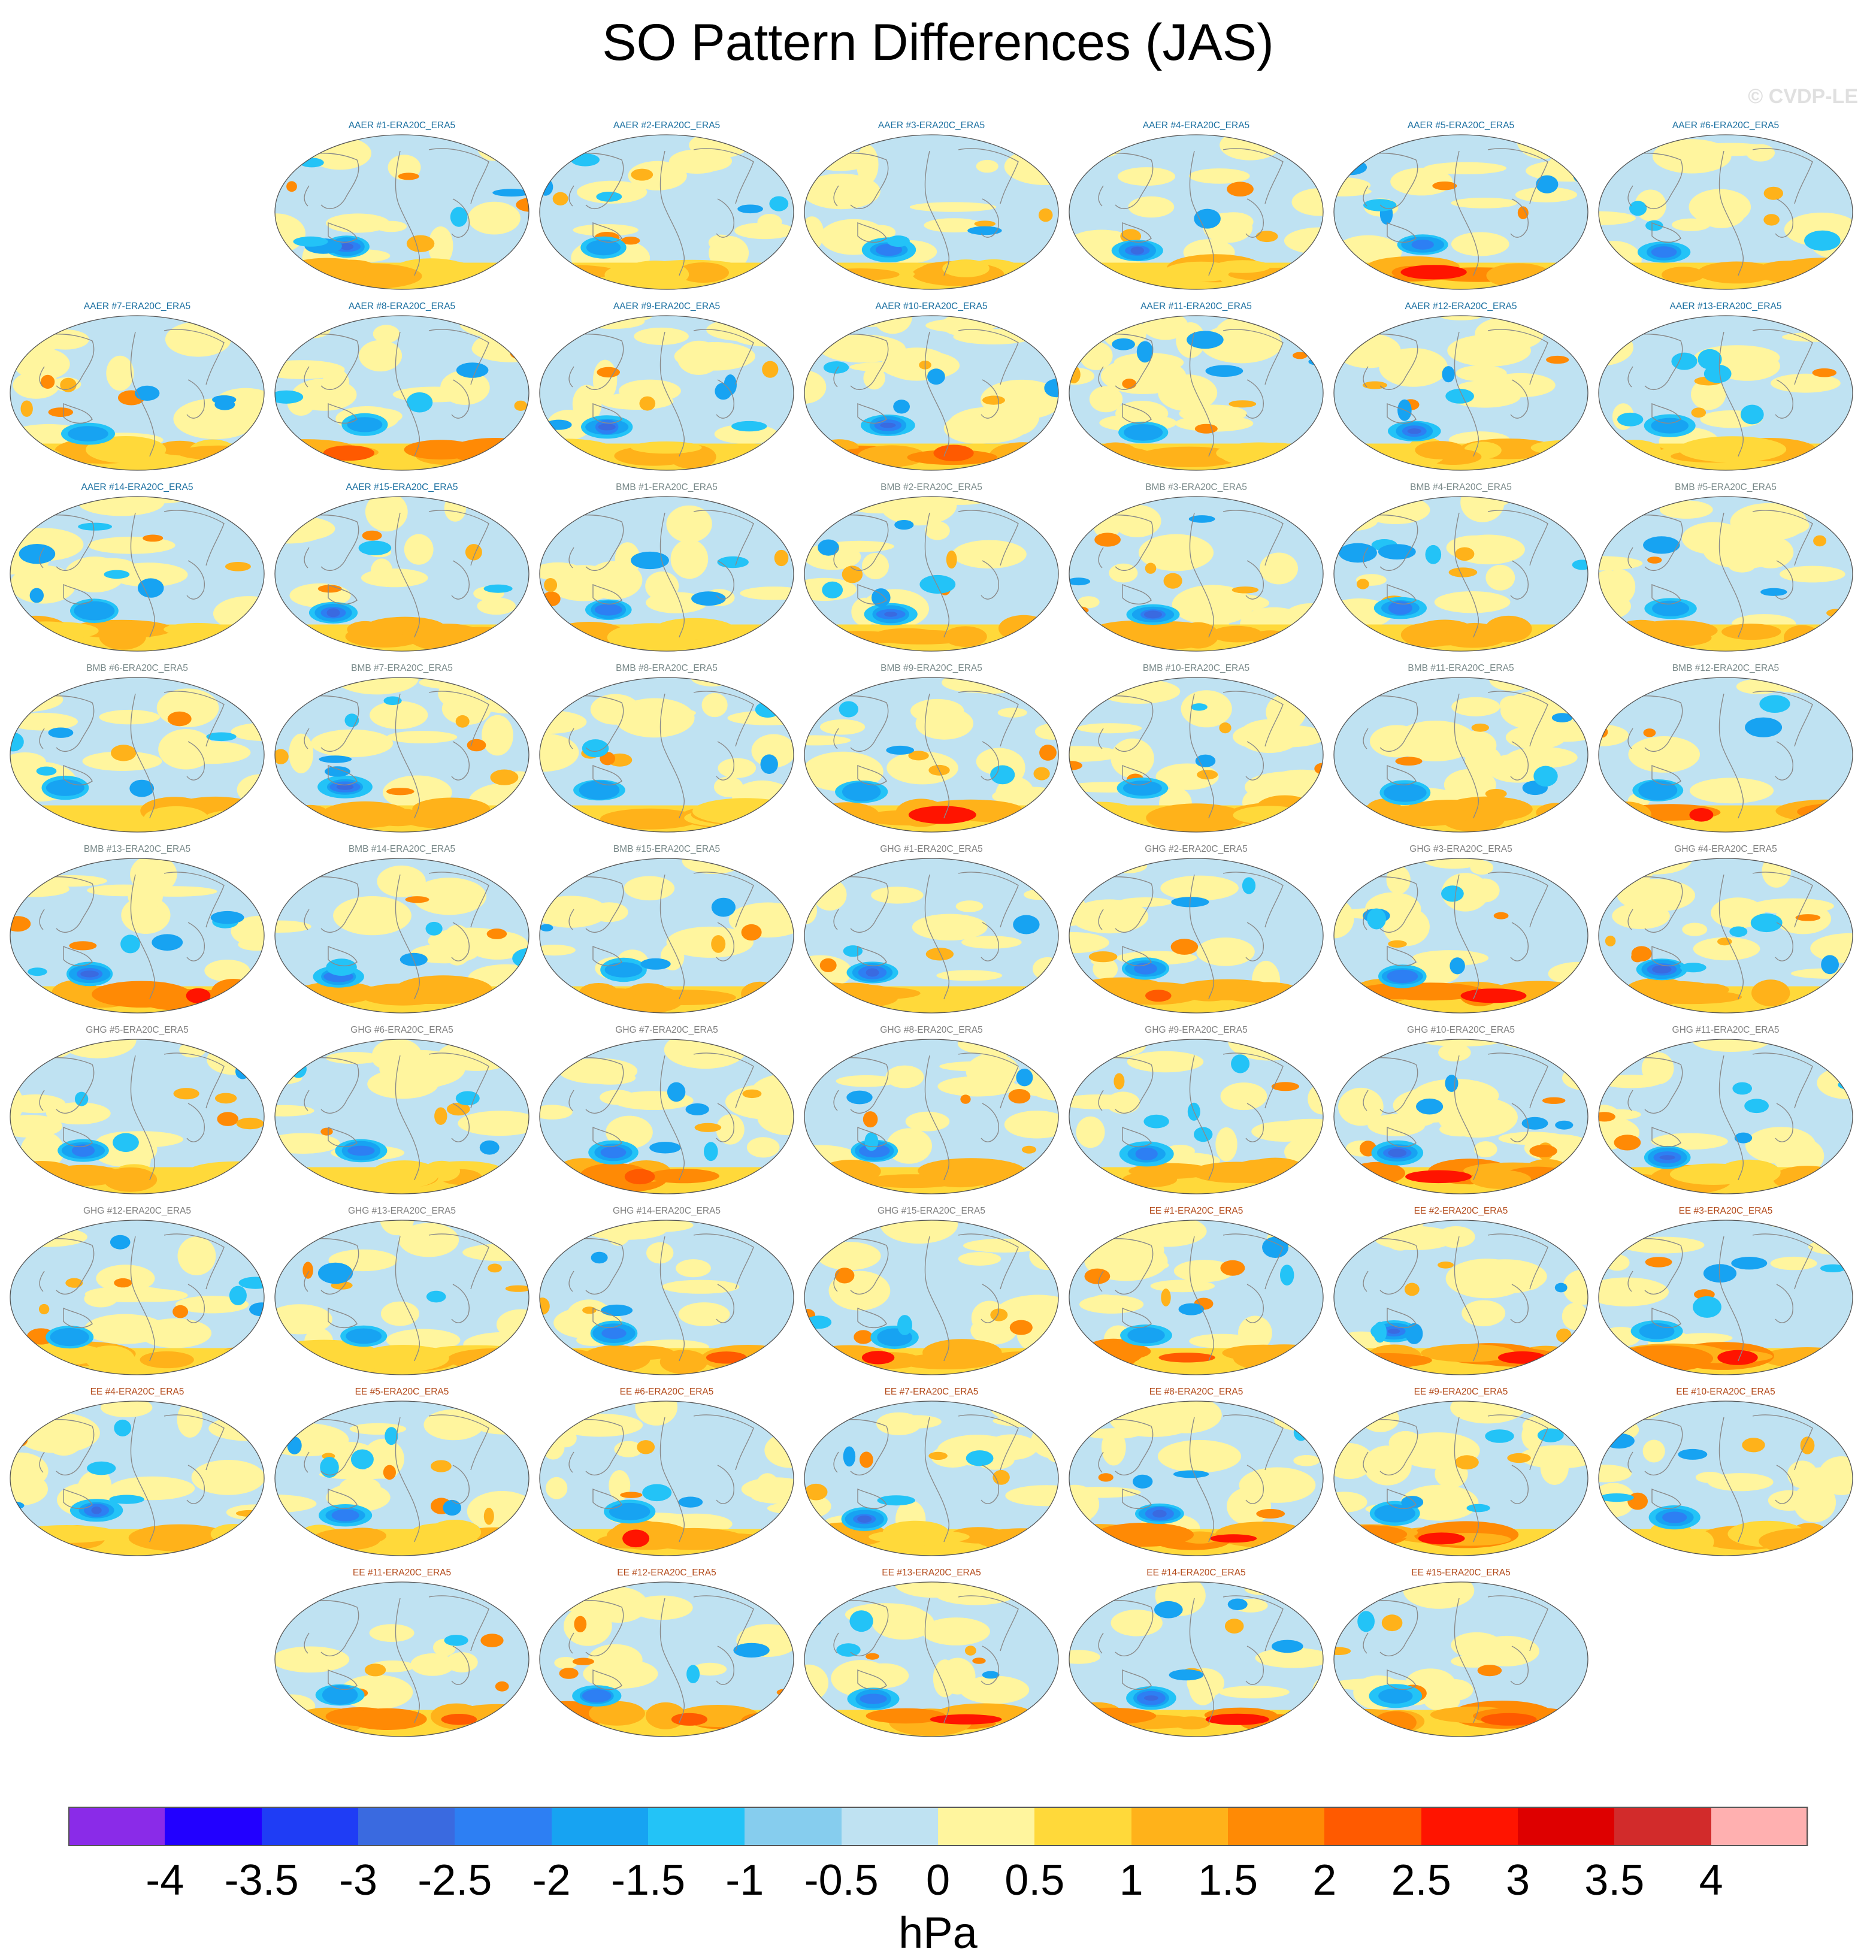  What do you see at coordinates (1461, 930) in the screenshot?
I see `map-panel: GHG #3-ERA20C_ERA5` at bounding box center [1461, 930].